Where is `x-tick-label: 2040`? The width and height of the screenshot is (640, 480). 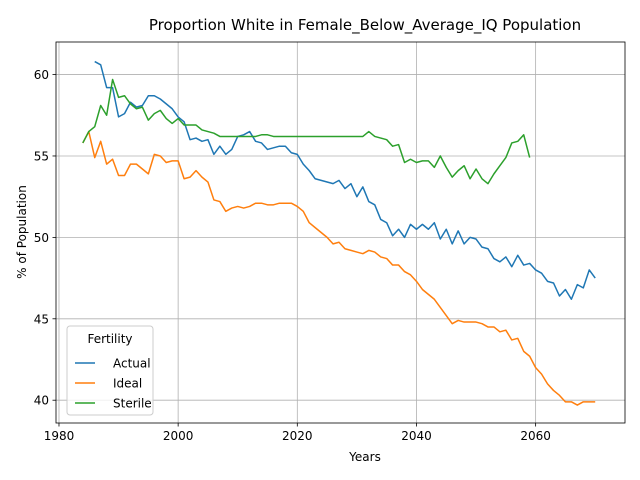
x-tick-label: 2040 is located at coordinates (416, 436).